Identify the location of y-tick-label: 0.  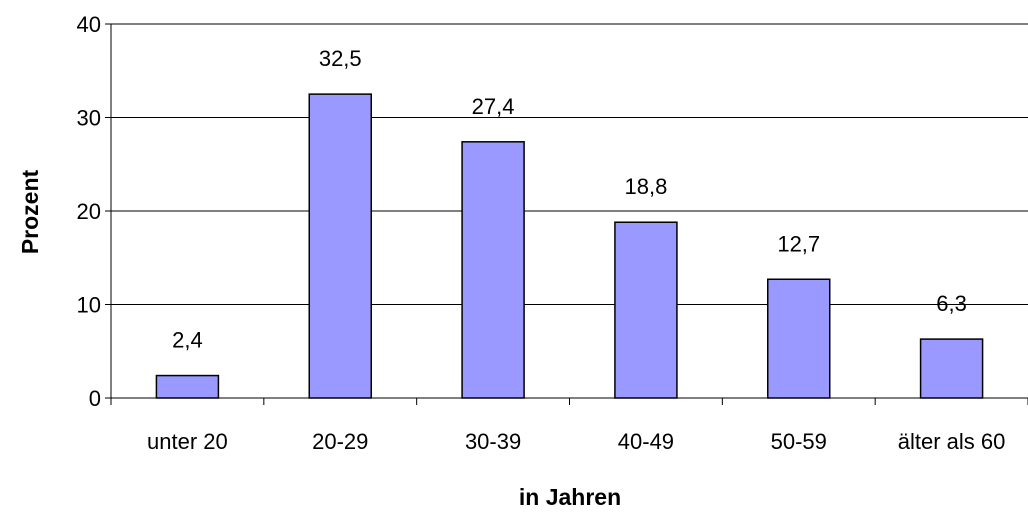
(95, 398).